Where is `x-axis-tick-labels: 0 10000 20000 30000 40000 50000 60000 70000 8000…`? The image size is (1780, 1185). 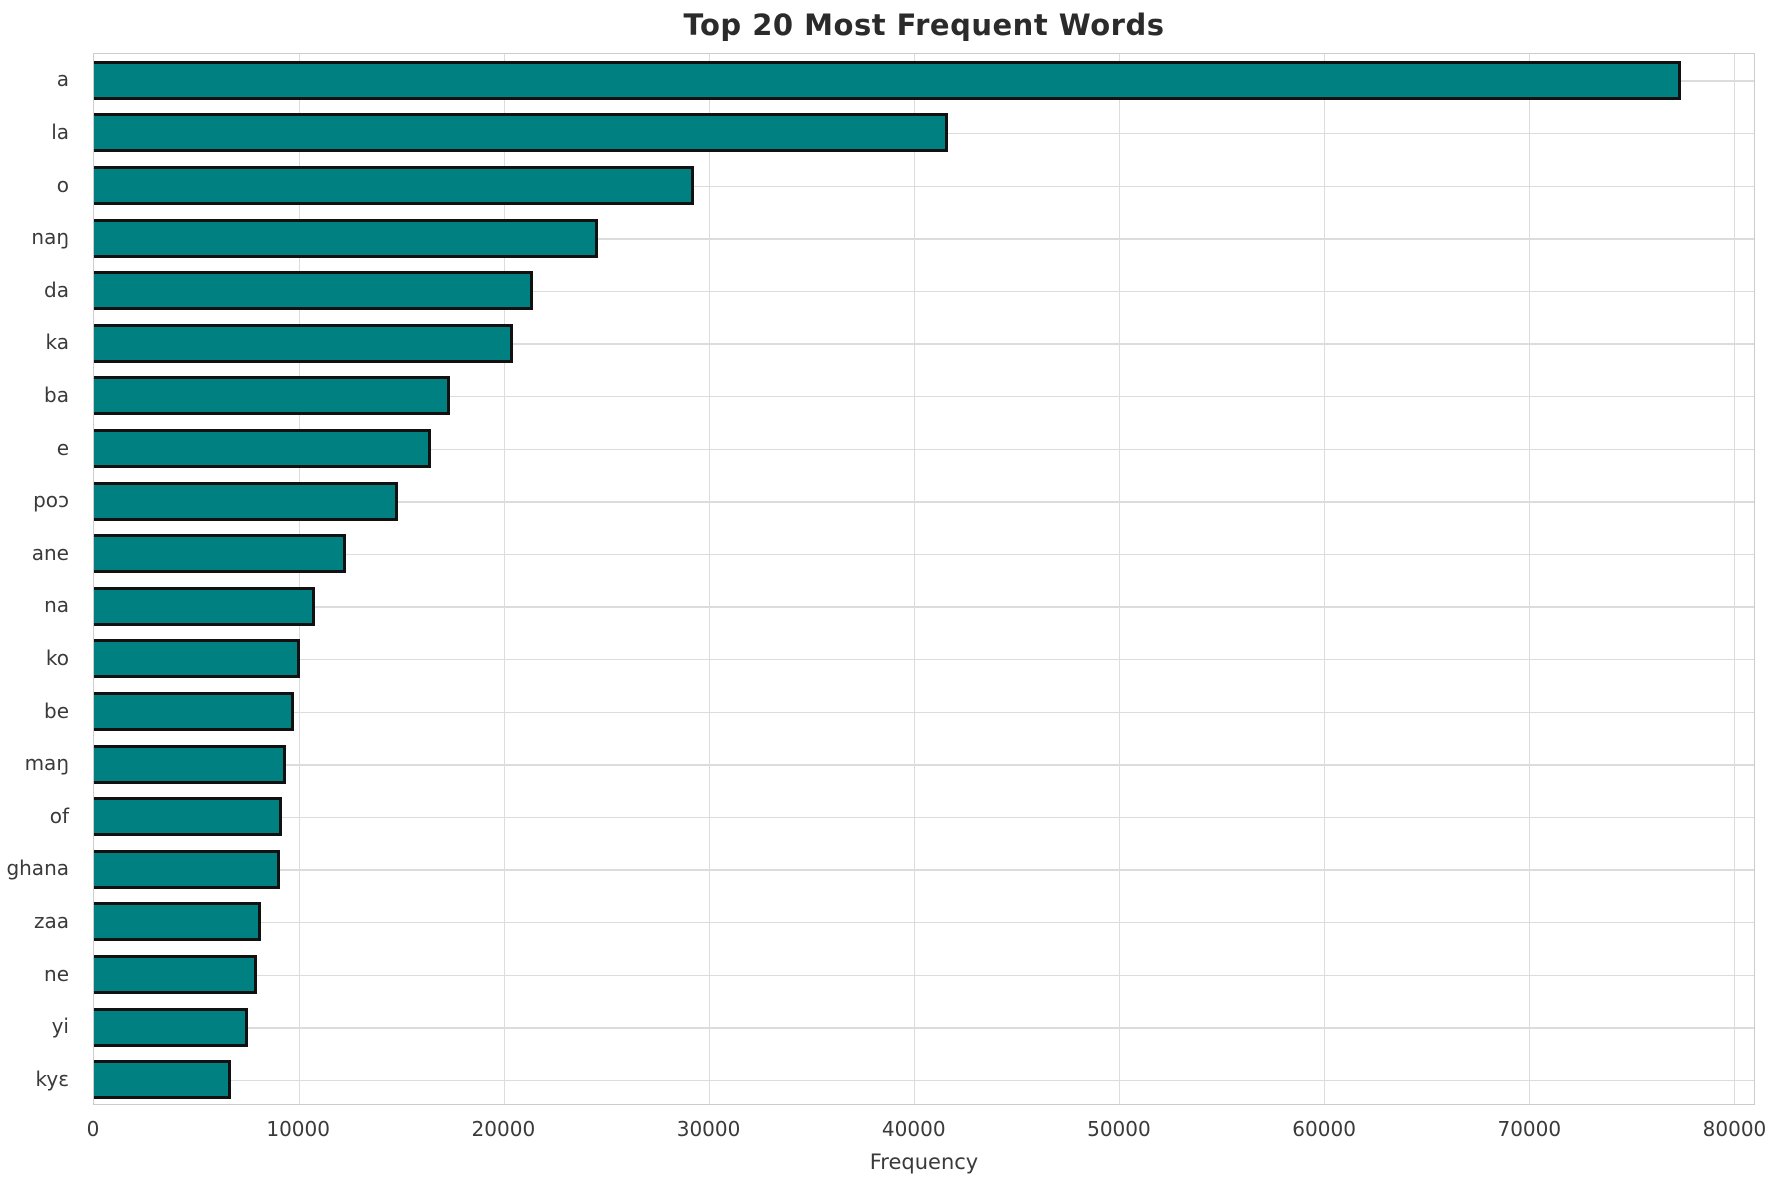 x-axis-tick-labels: 0 10000 20000 30000 40000 50000 60000 70000 8000… is located at coordinates (927, 1131).